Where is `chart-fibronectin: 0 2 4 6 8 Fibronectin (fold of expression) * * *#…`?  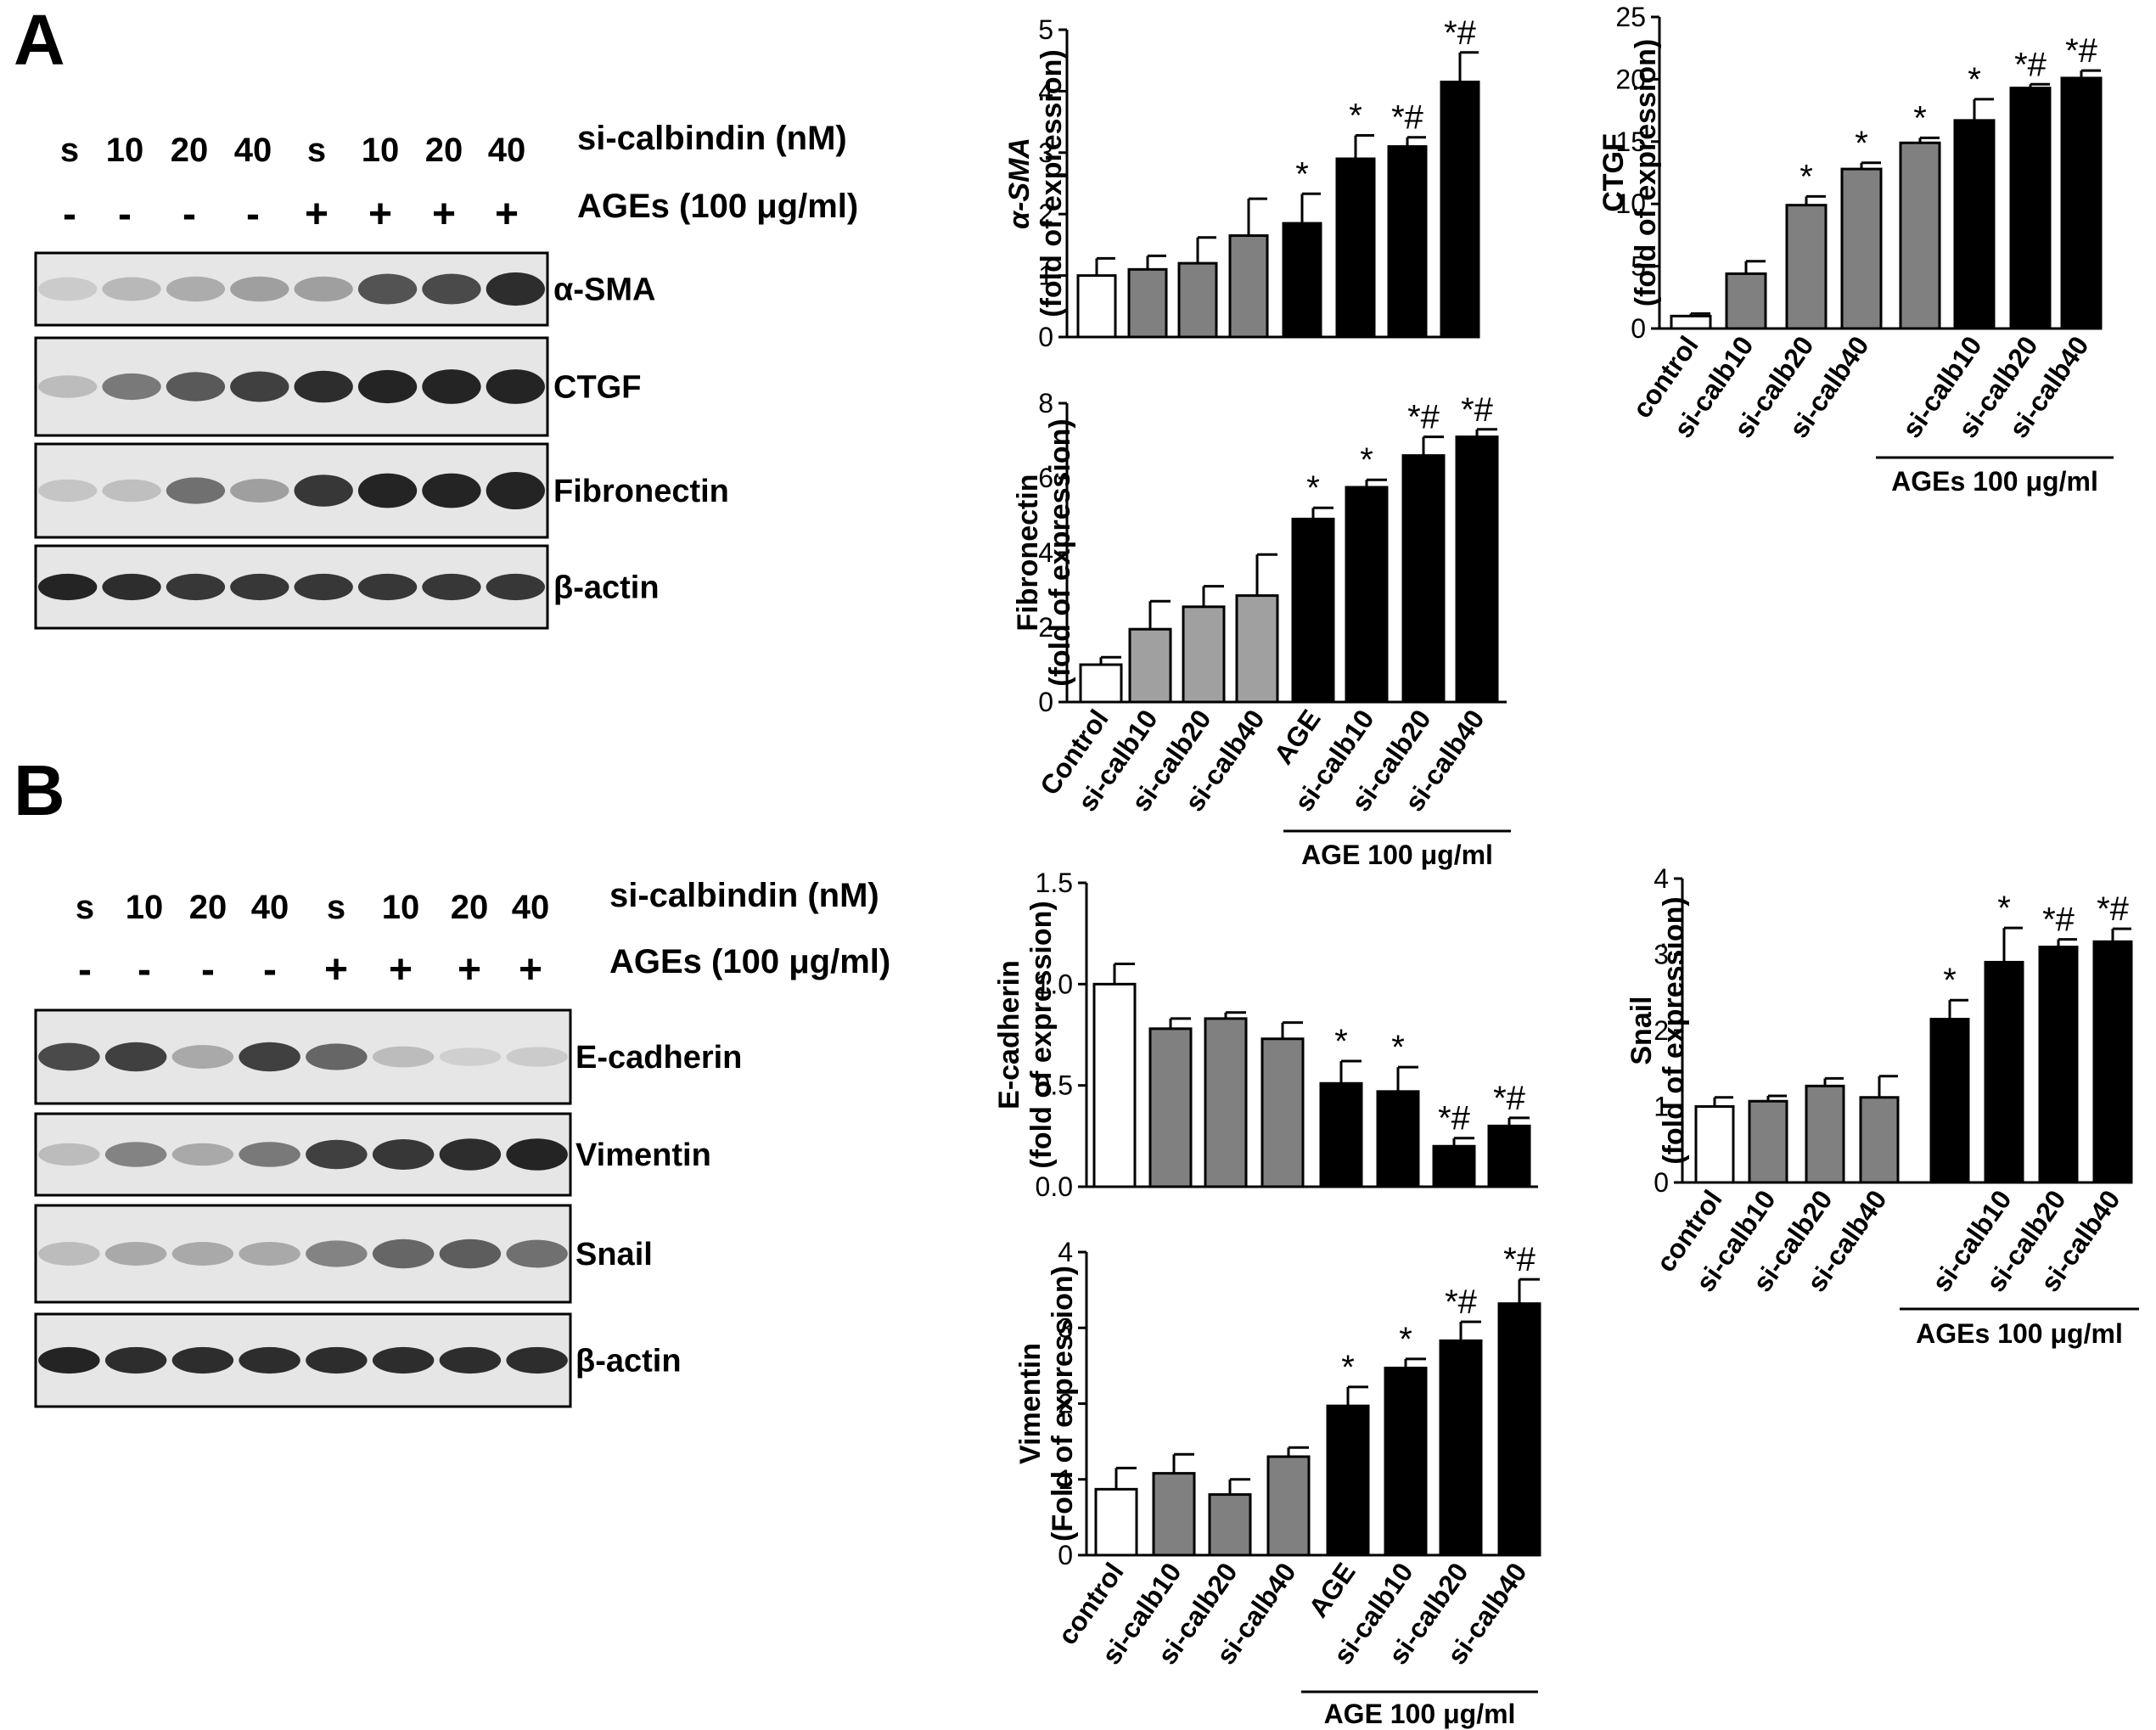
chart-fibronectin: 0 2 4 6 8 Fibronectin (fold of expression) * * *#… is located at coordinates (1261, 629).